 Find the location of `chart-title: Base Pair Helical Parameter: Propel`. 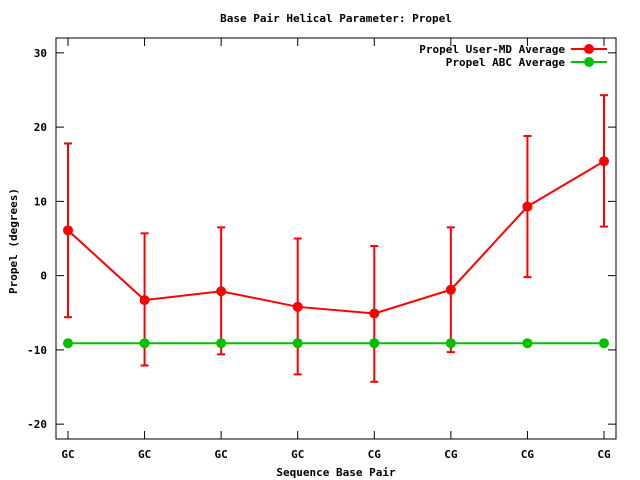

chart-title: Base Pair Helical Parameter: Propel is located at coordinates (336, 18).